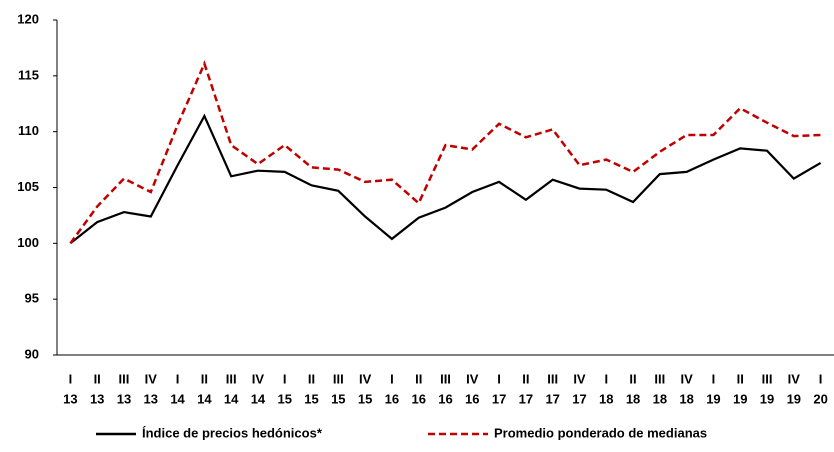 Image resolution: width=834 pixels, height=452 pixels. I want to click on y-tick-label: 90, so click(32, 353).